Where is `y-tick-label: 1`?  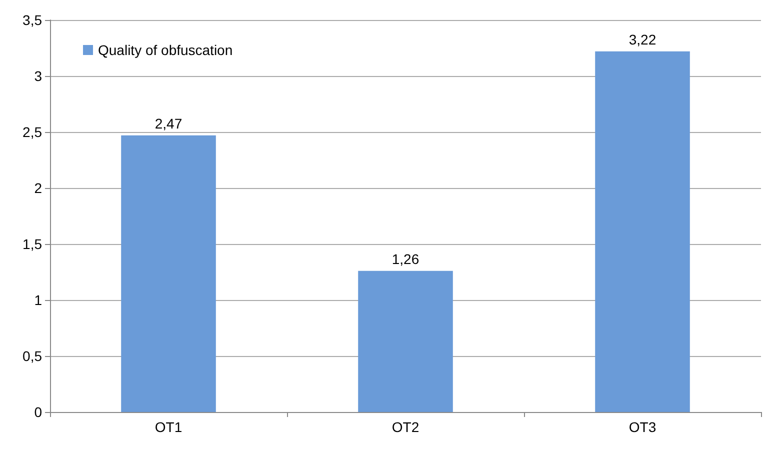
y-tick-label: 1 is located at coordinates (38, 300).